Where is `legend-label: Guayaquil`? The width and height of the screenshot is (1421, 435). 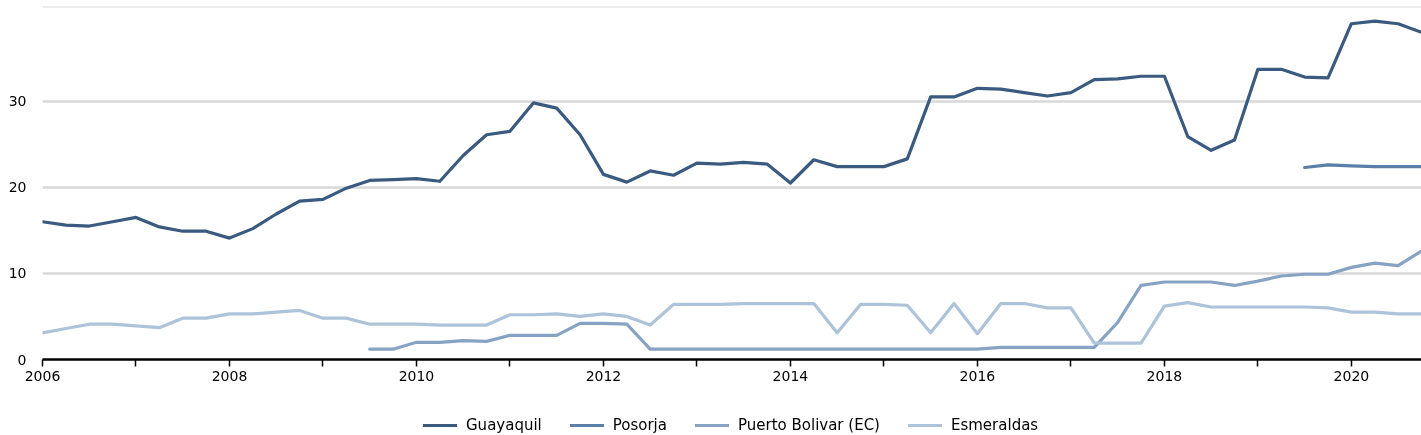
legend-label: Guayaquil is located at coordinates (504, 425).